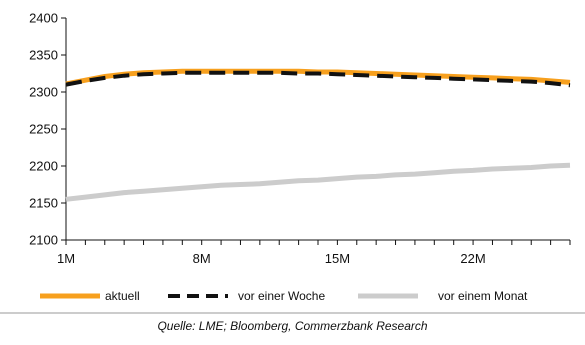  What do you see at coordinates (43, 203) in the screenshot?
I see `y-tick-label: 2150` at bounding box center [43, 203].